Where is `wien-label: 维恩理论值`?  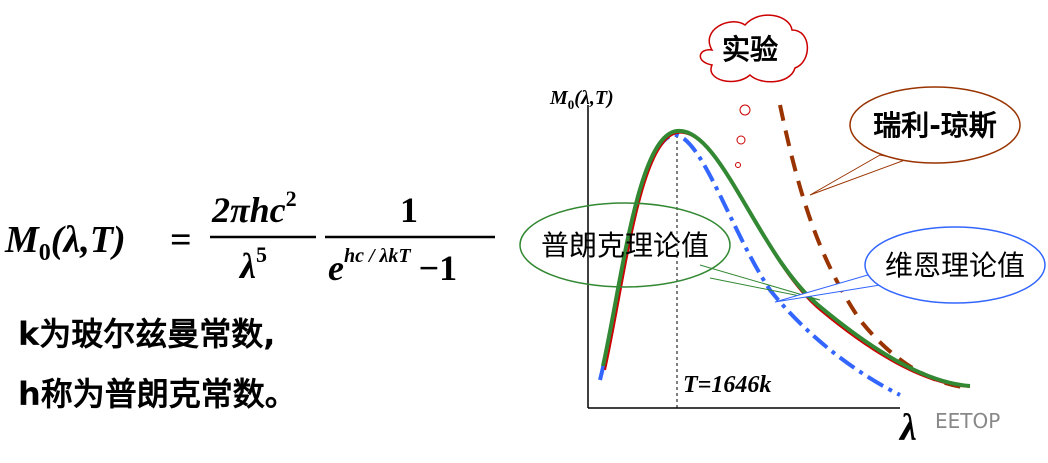 wien-label: 维恩理论值 is located at coordinates (955, 265).